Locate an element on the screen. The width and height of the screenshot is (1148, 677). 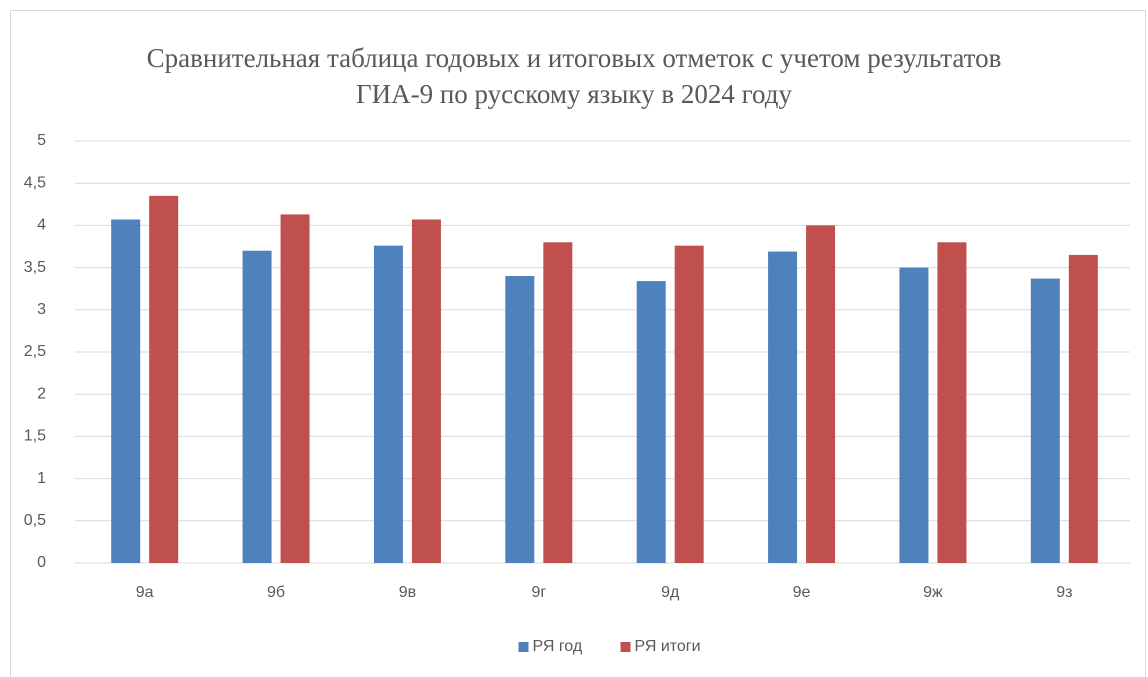
y-tick-label: 1,5 is located at coordinates (35, 436).